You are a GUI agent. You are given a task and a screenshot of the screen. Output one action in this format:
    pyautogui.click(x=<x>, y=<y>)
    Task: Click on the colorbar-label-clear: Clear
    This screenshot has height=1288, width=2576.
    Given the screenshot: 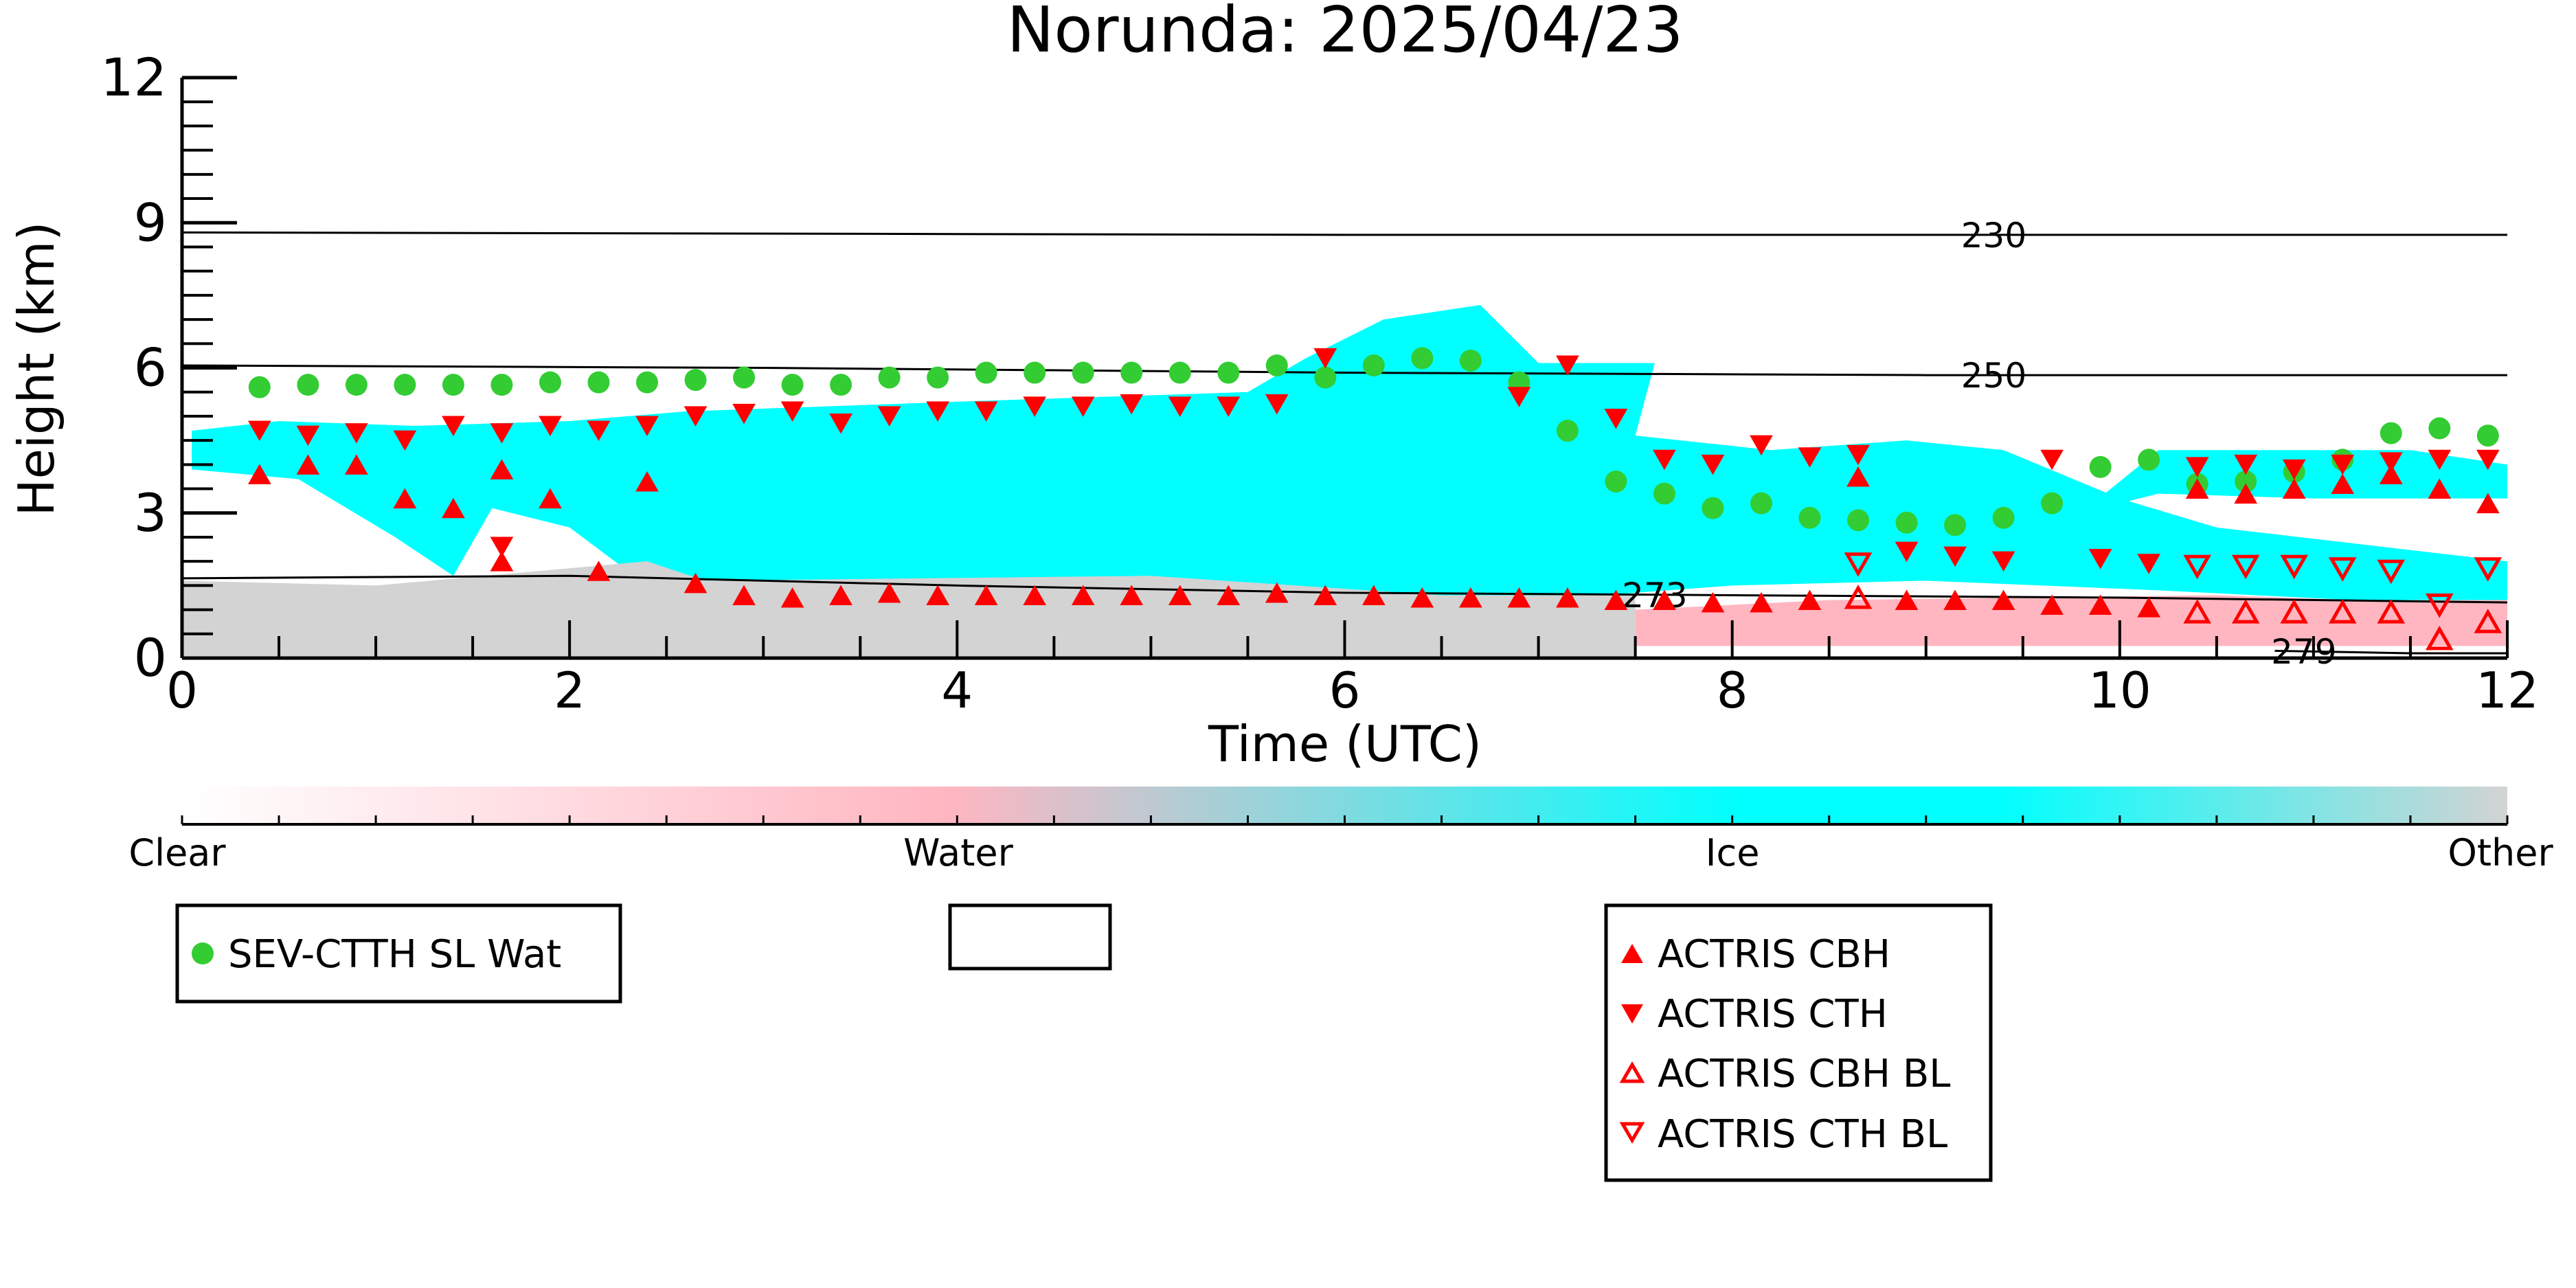 What is the action you would take?
    pyautogui.click(x=177, y=852)
    